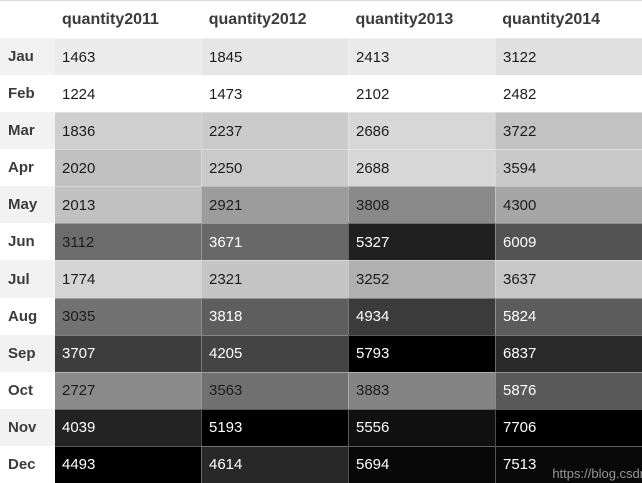 This screenshot has height=483, width=642. I want to click on heatmap-cell: 7706, so click(568, 427).